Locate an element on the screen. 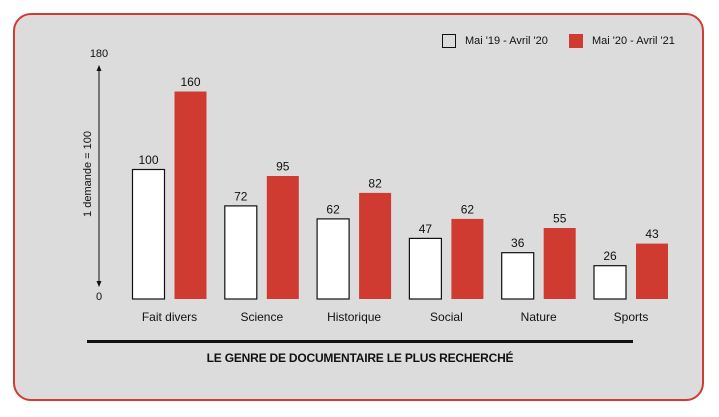 The width and height of the screenshot is (719, 417). data-label-1-series-2: 95 is located at coordinates (283, 167).